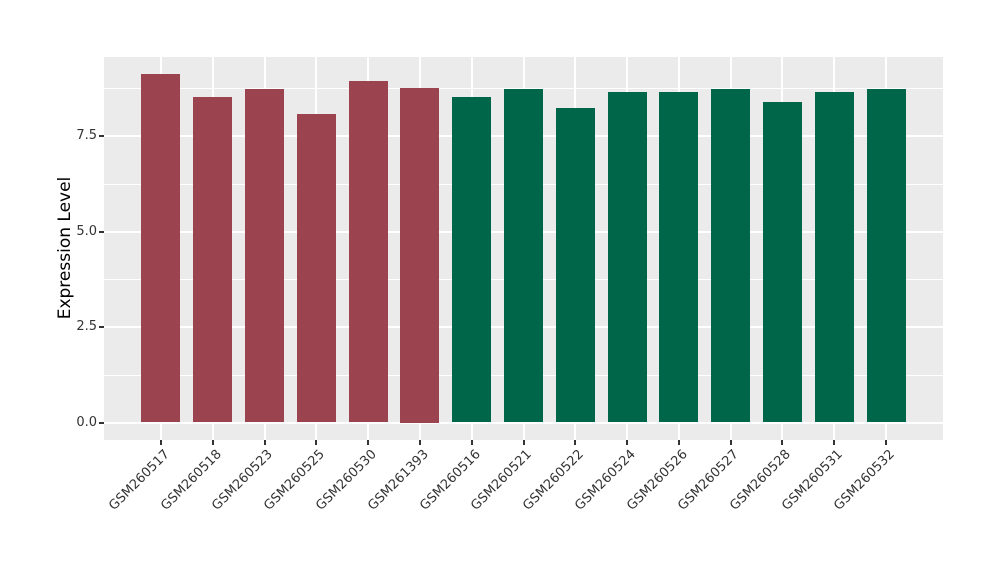 This screenshot has width=1000, height=580. Describe the element at coordinates (86, 135) in the screenshot. I see `y-tick-label: 7.5` at that location.